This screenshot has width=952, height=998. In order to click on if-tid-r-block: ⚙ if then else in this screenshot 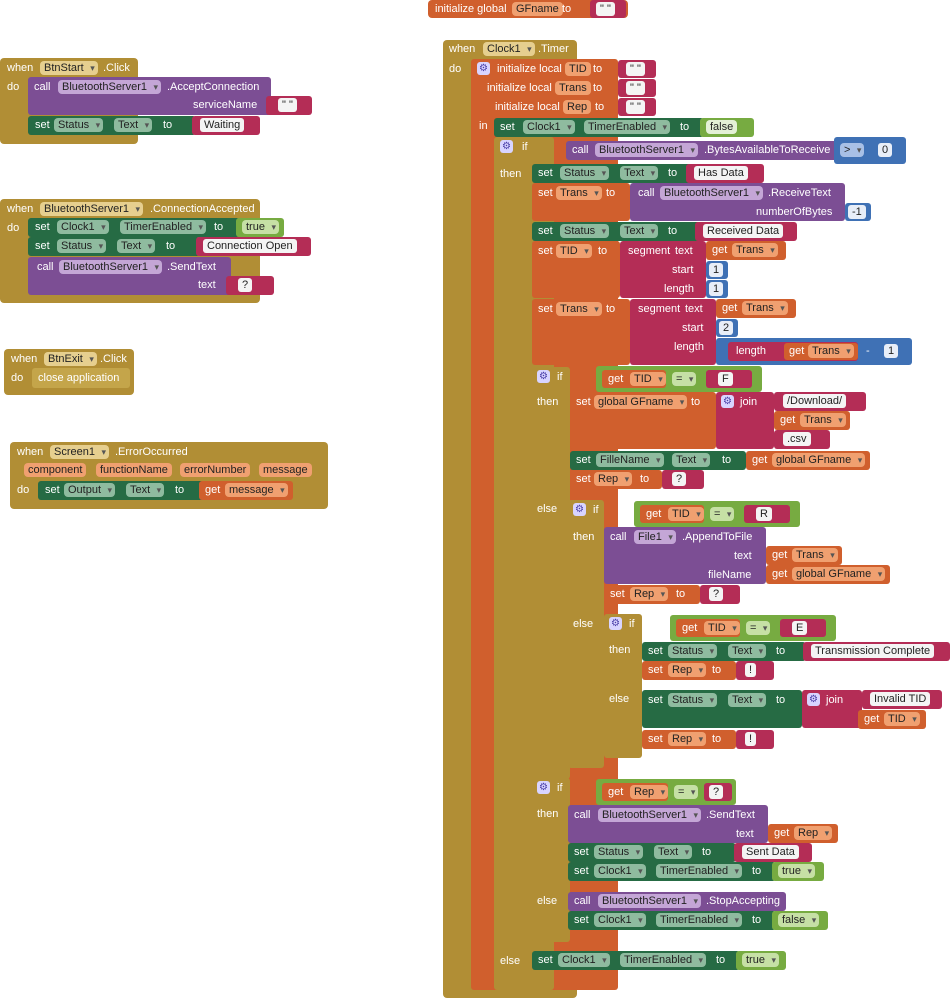, I will do `click(586, 634)`.